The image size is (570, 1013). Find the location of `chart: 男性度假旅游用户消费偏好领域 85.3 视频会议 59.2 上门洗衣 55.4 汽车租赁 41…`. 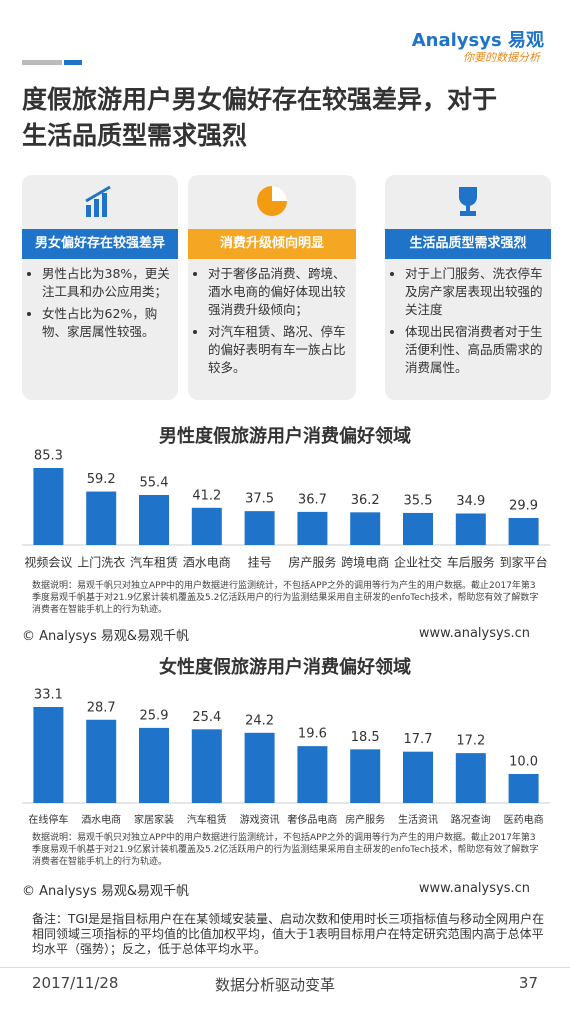

chart: 男性度假旅游用户消费偏好领域 85.3 视频会议 59.2 上门洗衣 55.4 汽车租赁 41… is located at coordinates (286, 497).